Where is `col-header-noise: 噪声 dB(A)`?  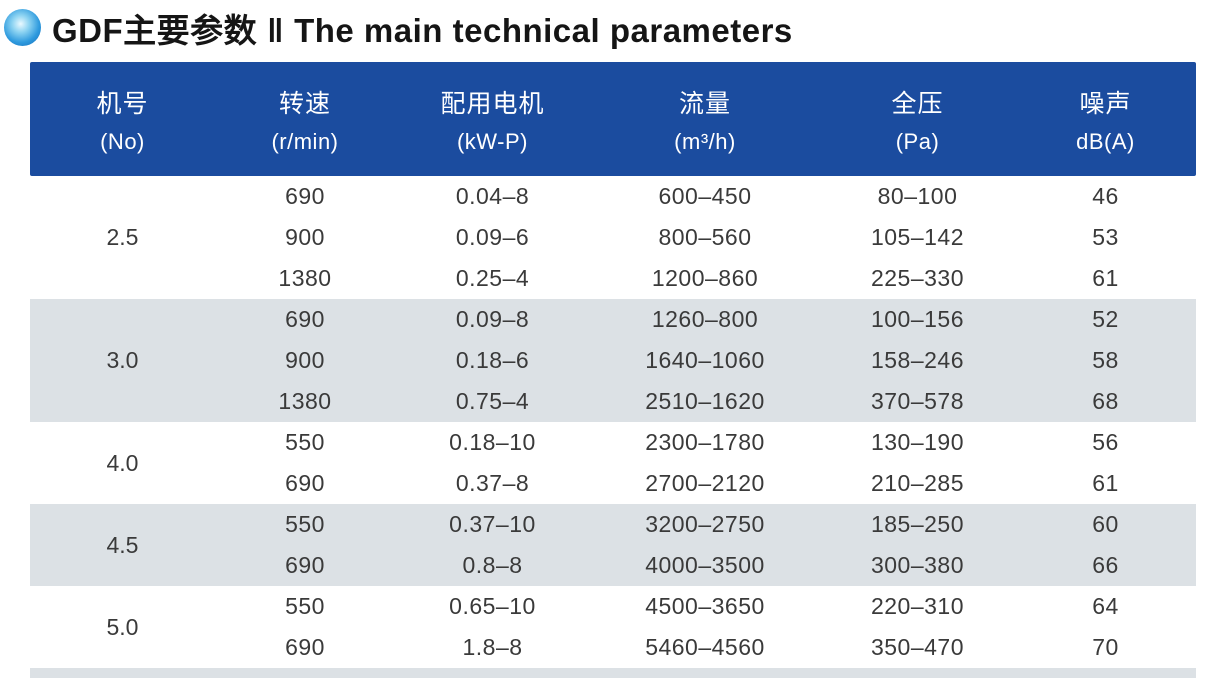 col-header-noise: 噪声 dB(A) is located at coordinates (1105, 119).